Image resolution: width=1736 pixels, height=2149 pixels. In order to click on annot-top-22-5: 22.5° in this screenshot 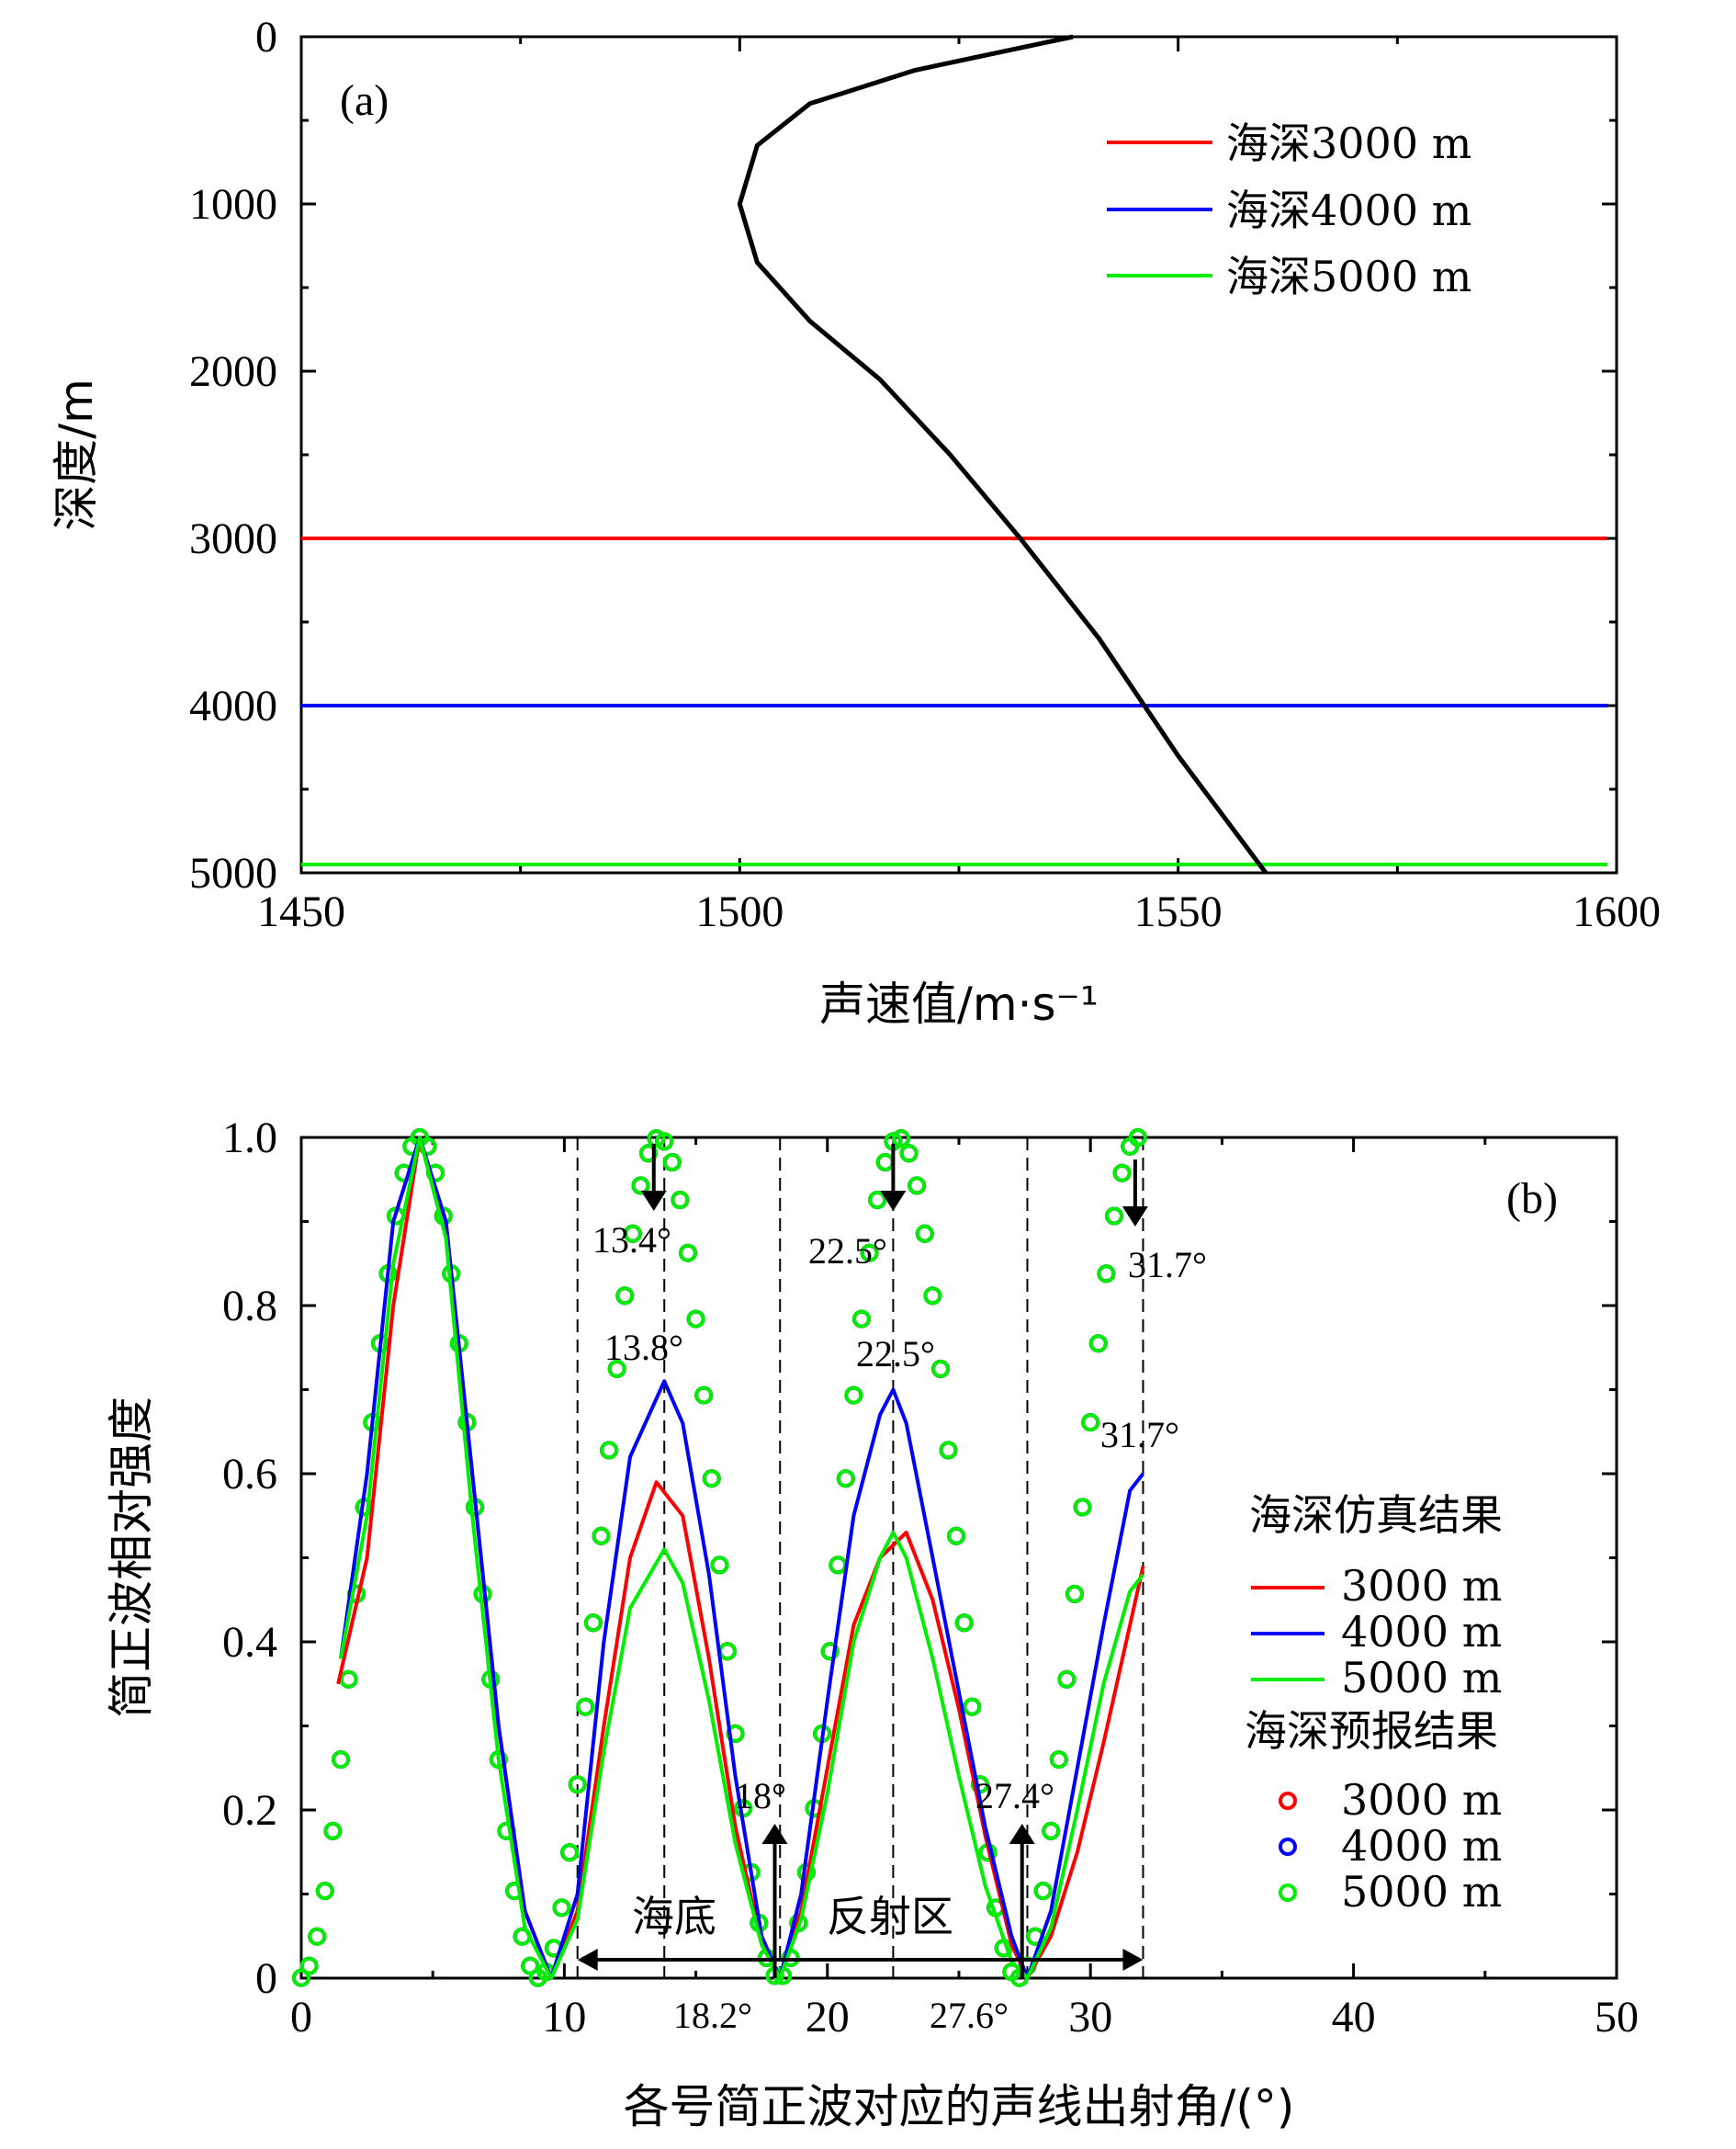, I will do `click(847, 1251)`.